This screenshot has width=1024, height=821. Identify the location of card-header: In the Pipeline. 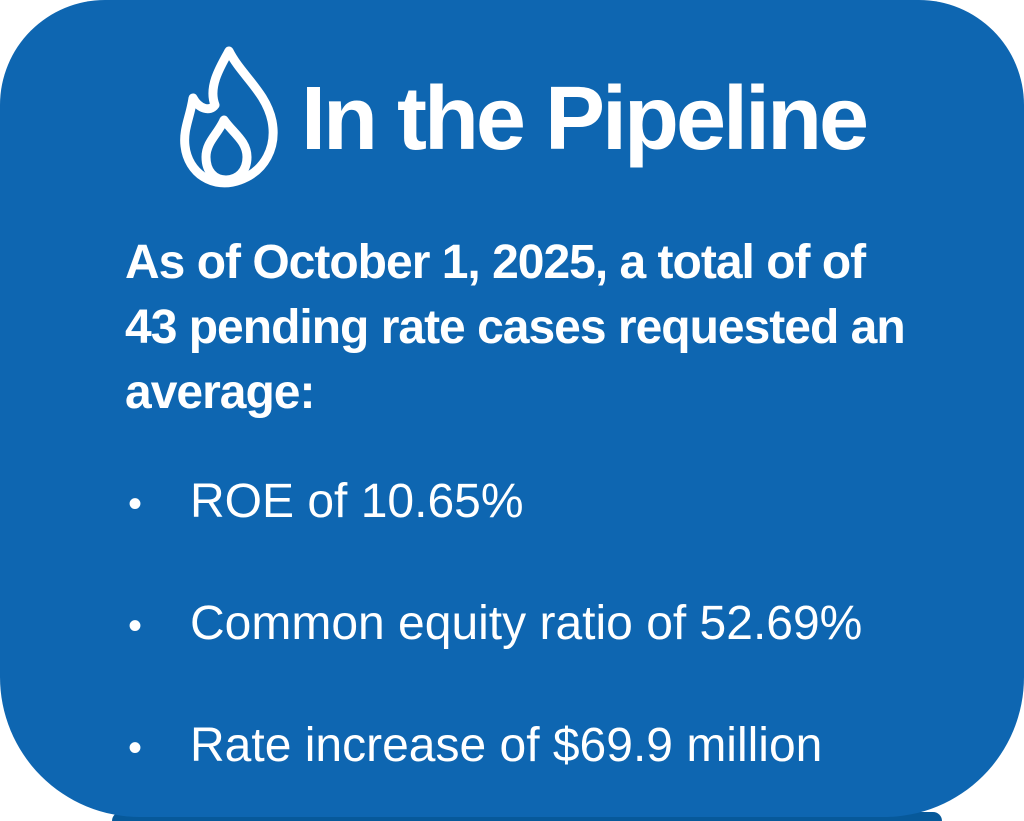
(516, 119).